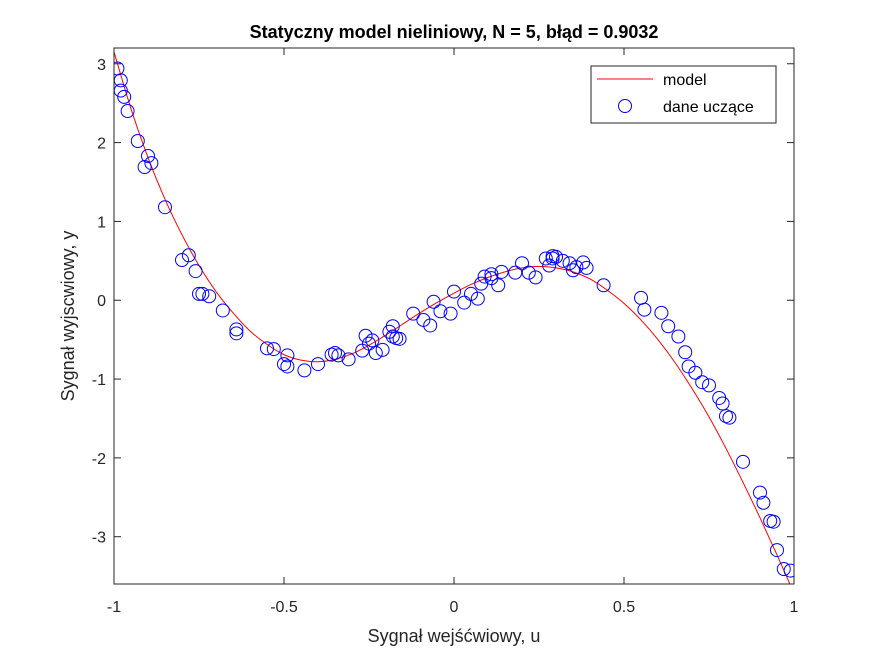 The width and height of the screenshot is (875, 656). Describe the element at coordinates (101, 144) in the screenshot. I see `y-tick-label: 2` at that location.